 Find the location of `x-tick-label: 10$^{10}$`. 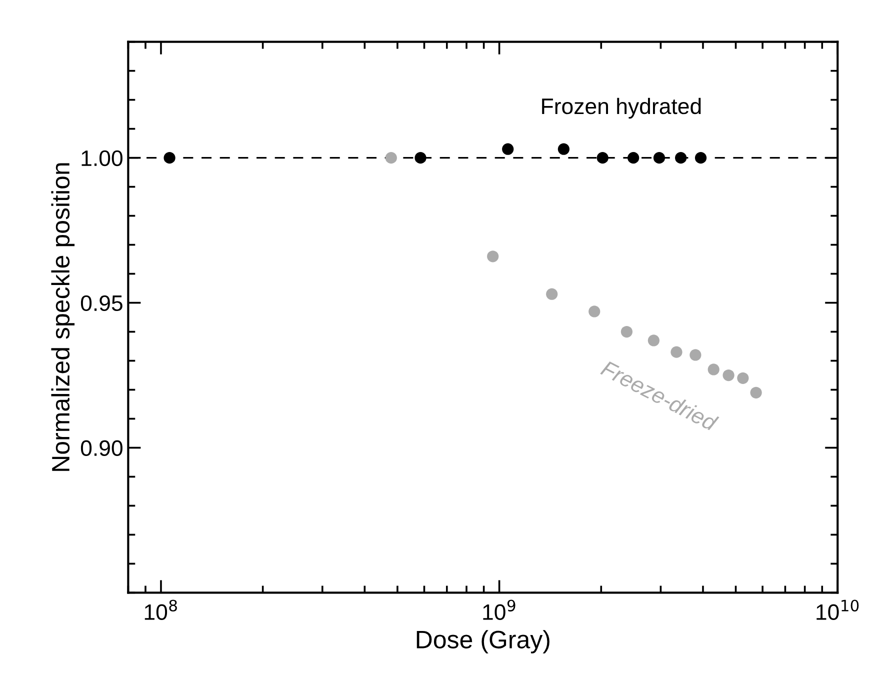

x-tick-label: 10$^{10}$ is located at coordinates (837, 610).